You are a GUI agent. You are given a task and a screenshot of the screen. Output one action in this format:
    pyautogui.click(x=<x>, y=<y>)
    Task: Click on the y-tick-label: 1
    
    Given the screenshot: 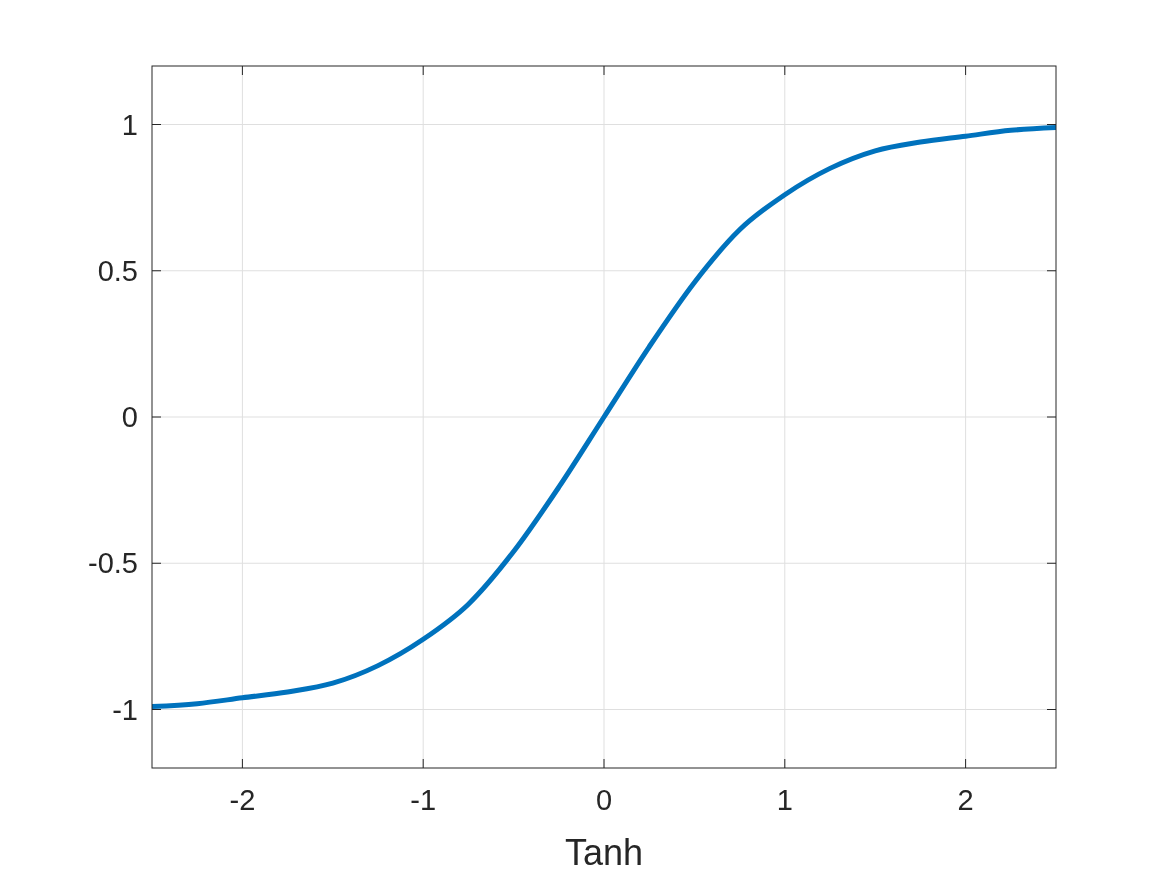 What is the action you would take?
    pyautogui.click(x=129, y=124)
    